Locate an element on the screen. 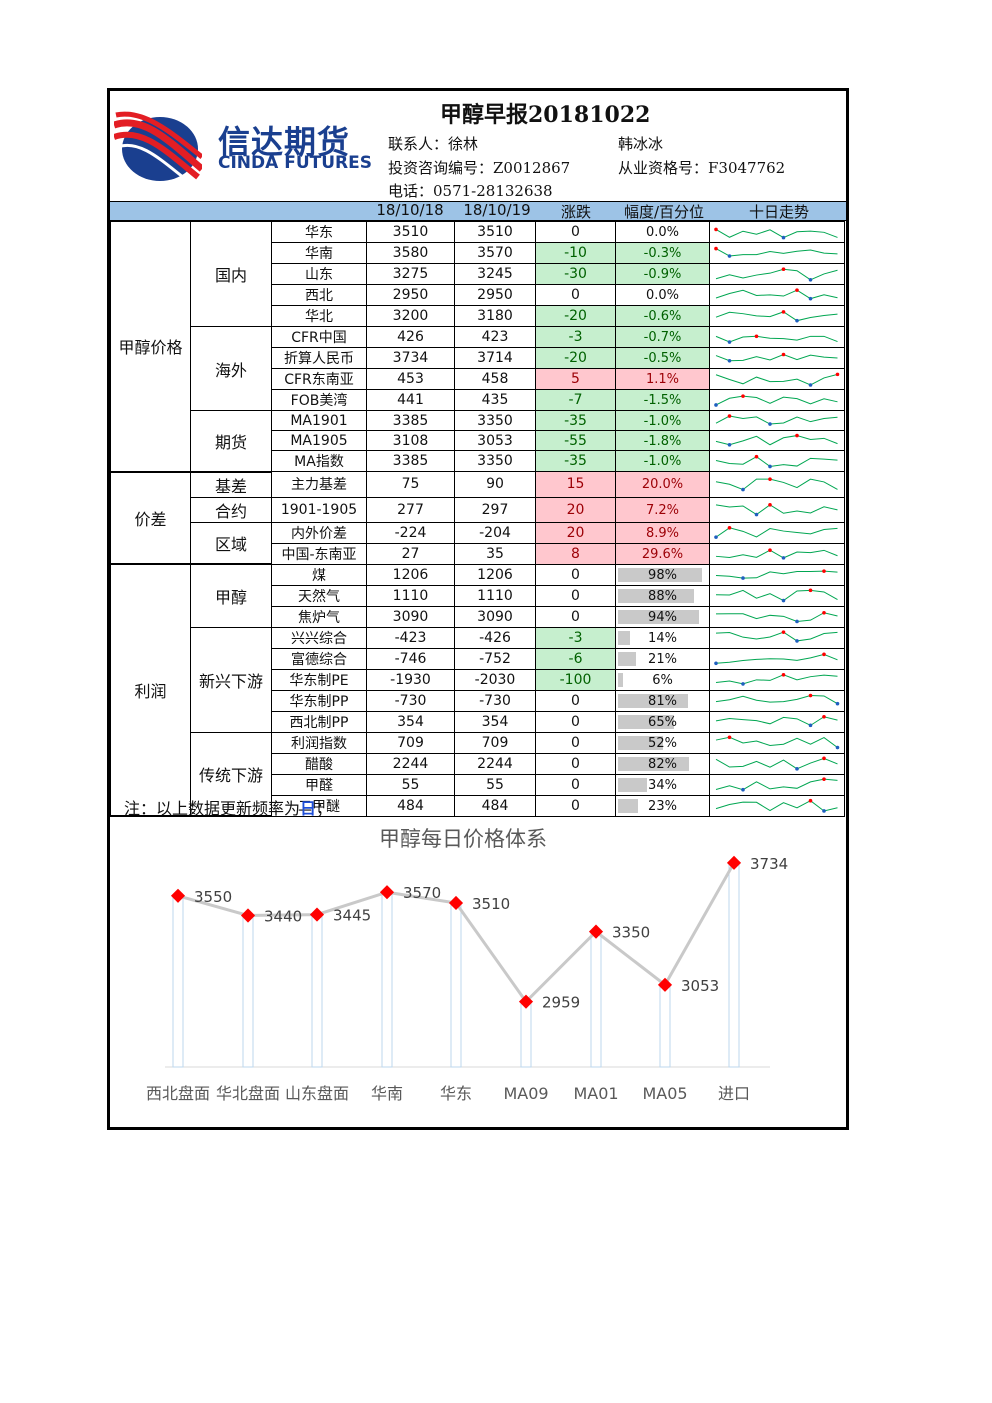 The width and height of the screenshot is (992, 1403). change-value: -55 is located at coordinates (575, 440).